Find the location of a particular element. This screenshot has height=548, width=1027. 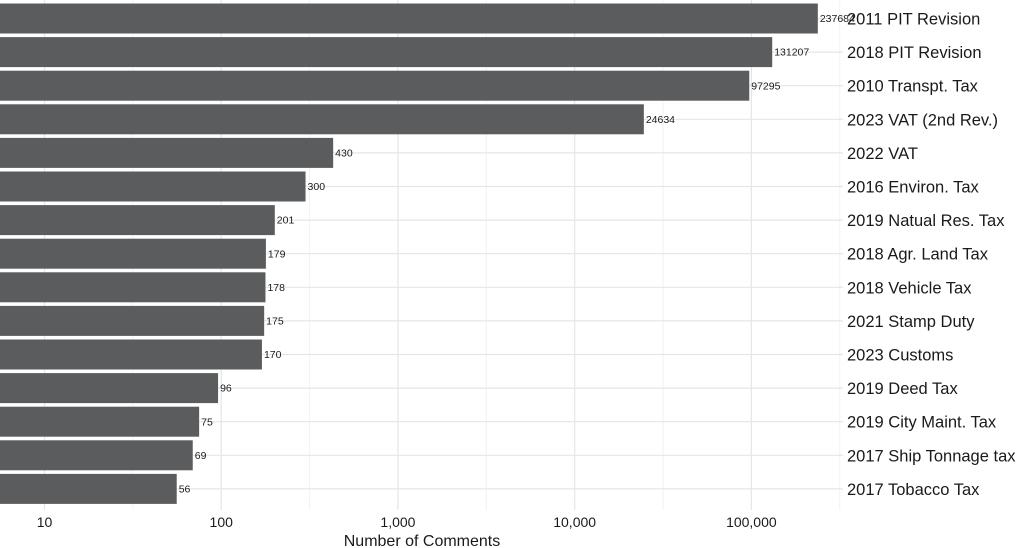

x-tick-label: 10,000 is located at coordinates (574, 522).